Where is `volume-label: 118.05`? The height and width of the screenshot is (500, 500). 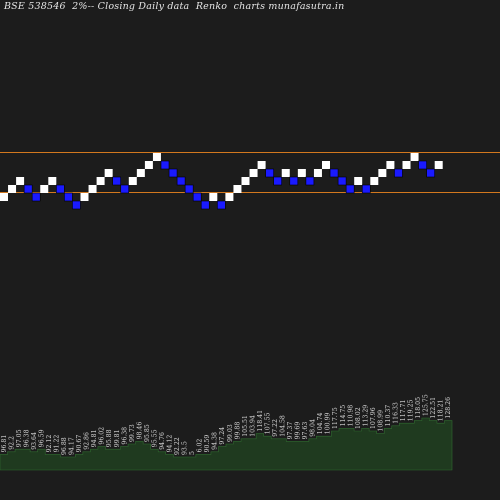
volume-label: 118.05 is located at coordinates (418, 408).